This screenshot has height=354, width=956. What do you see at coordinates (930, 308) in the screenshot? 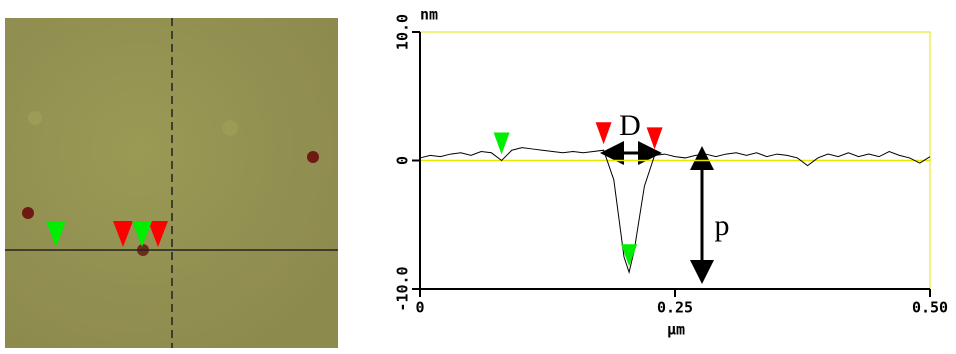
I see `x-tick-label: 0.50` at bounding box center [930, 308].